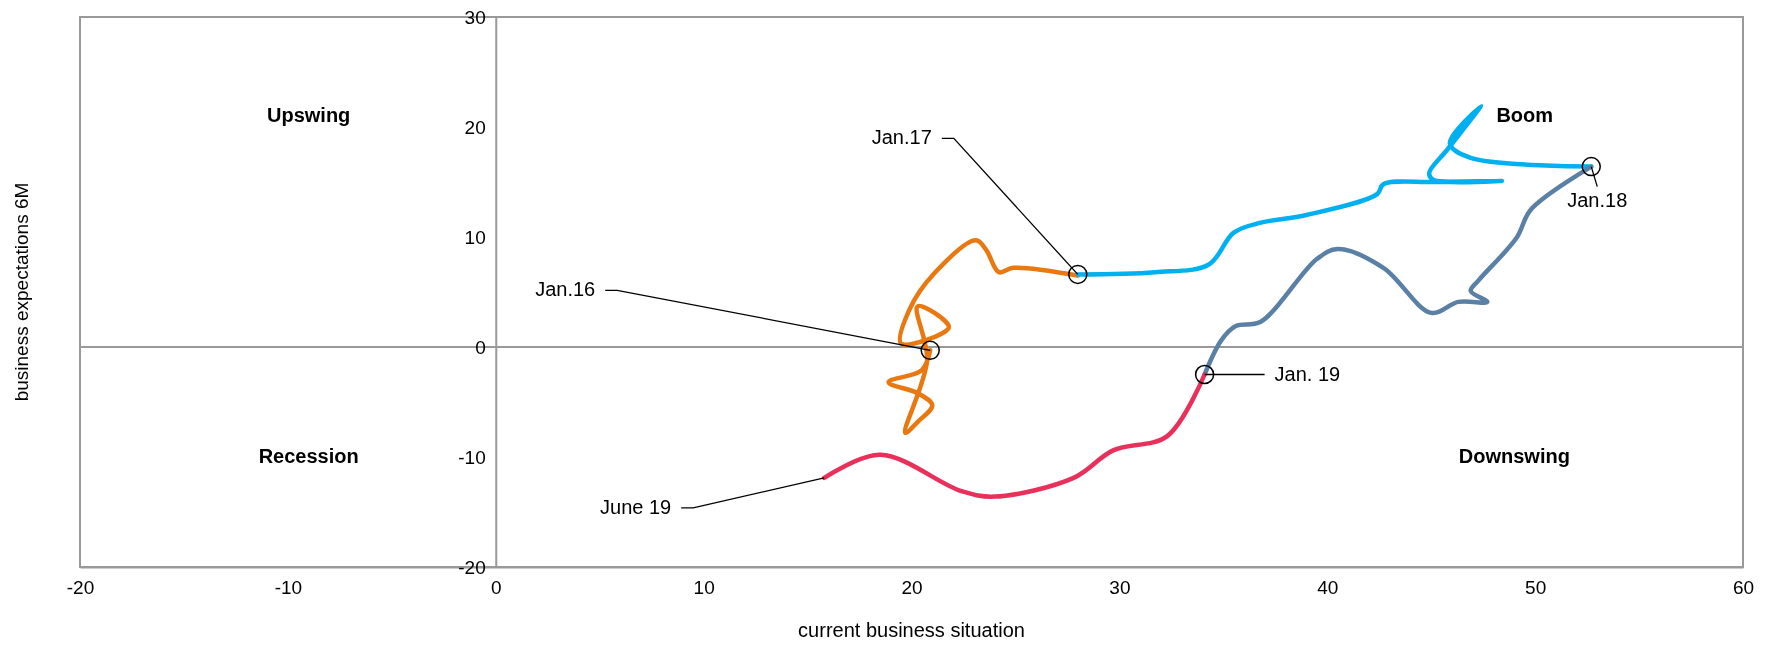  I want to click on x-tick-label: 10, so click(704, 588).